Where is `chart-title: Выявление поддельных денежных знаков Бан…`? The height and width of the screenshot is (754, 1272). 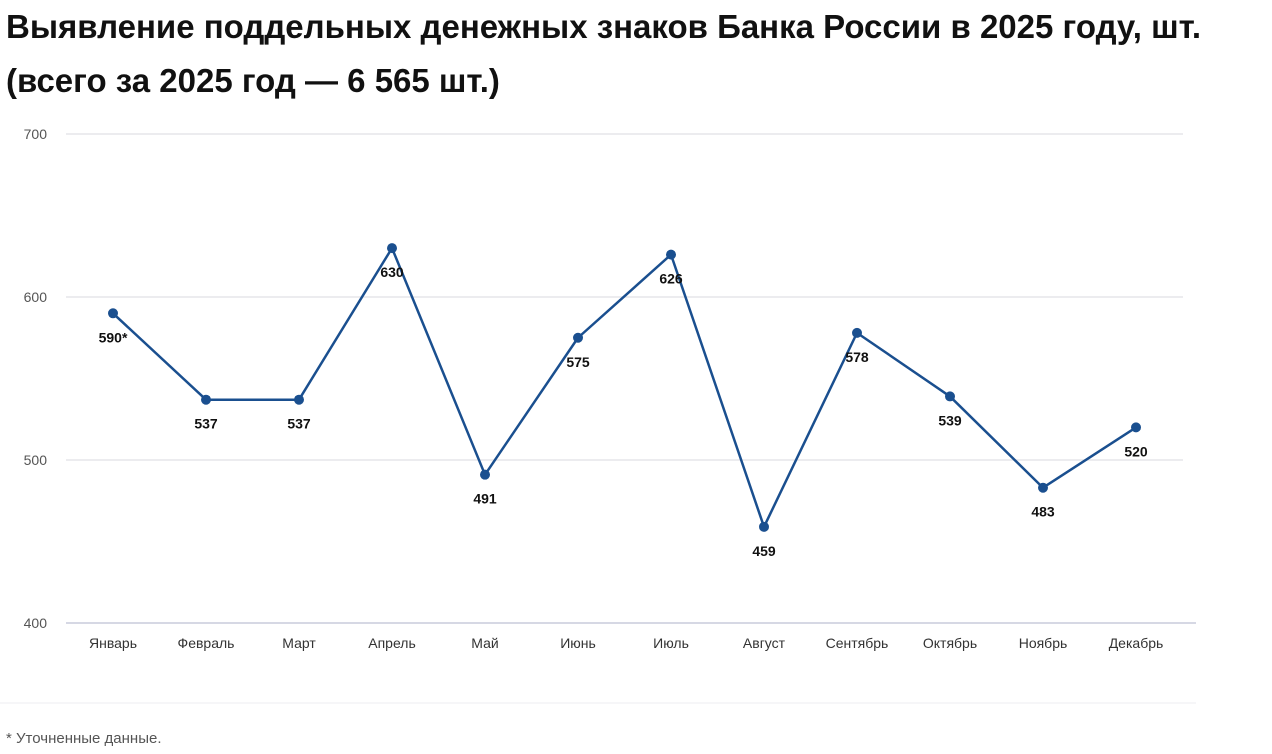
chart-title: Выявление поддельных денежных знаков Бан… is located at coordinates (604, 53).